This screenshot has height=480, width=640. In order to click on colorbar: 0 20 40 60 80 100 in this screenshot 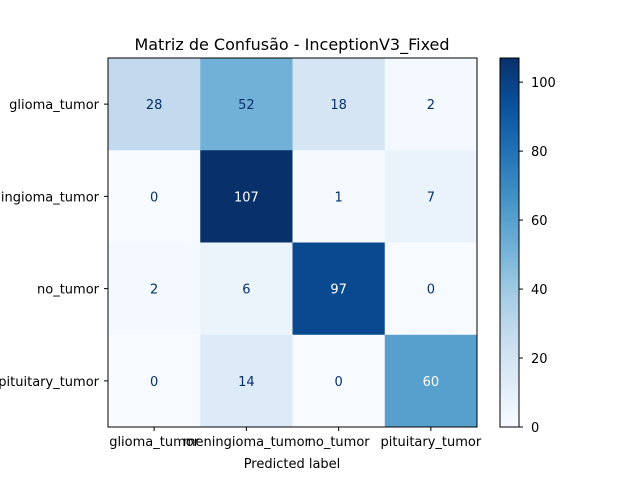, I will do `click(527, 246)`.